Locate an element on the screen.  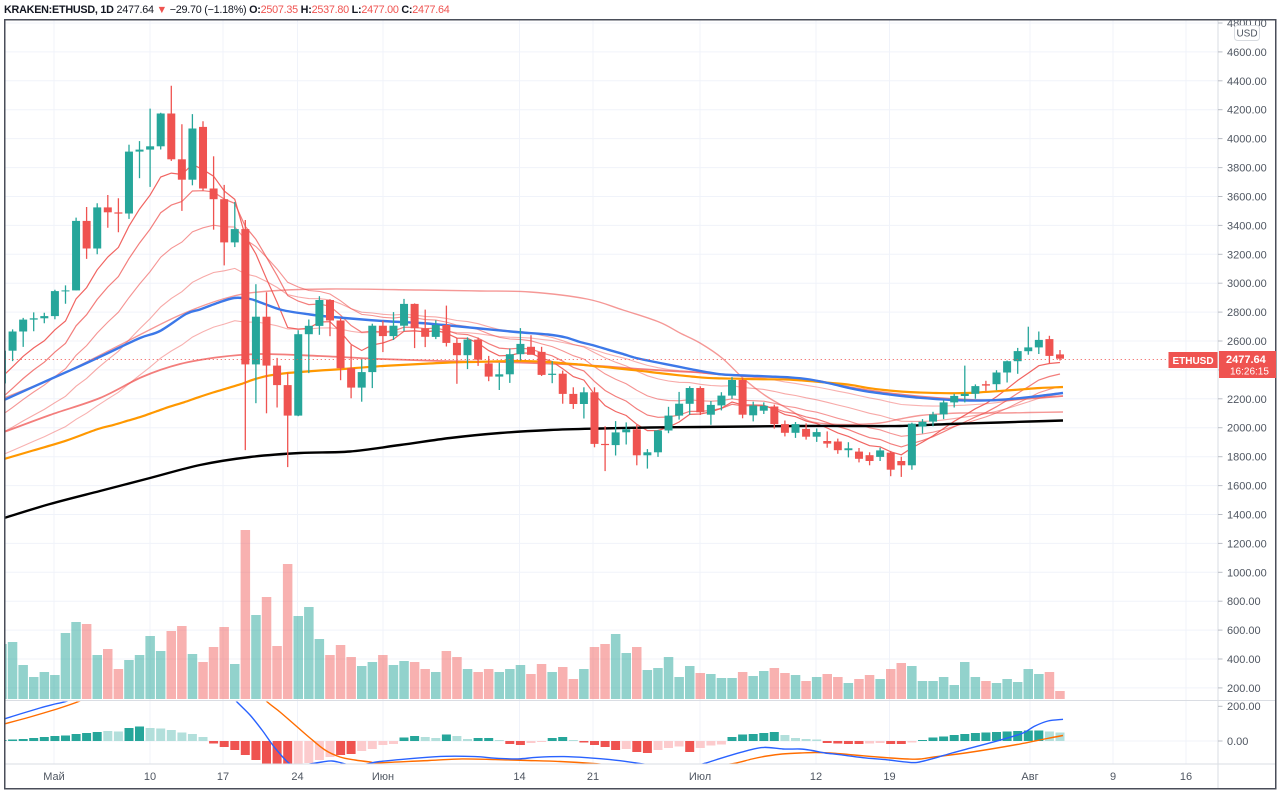
svg-text: 16 is located at coordinates (1186, 777).